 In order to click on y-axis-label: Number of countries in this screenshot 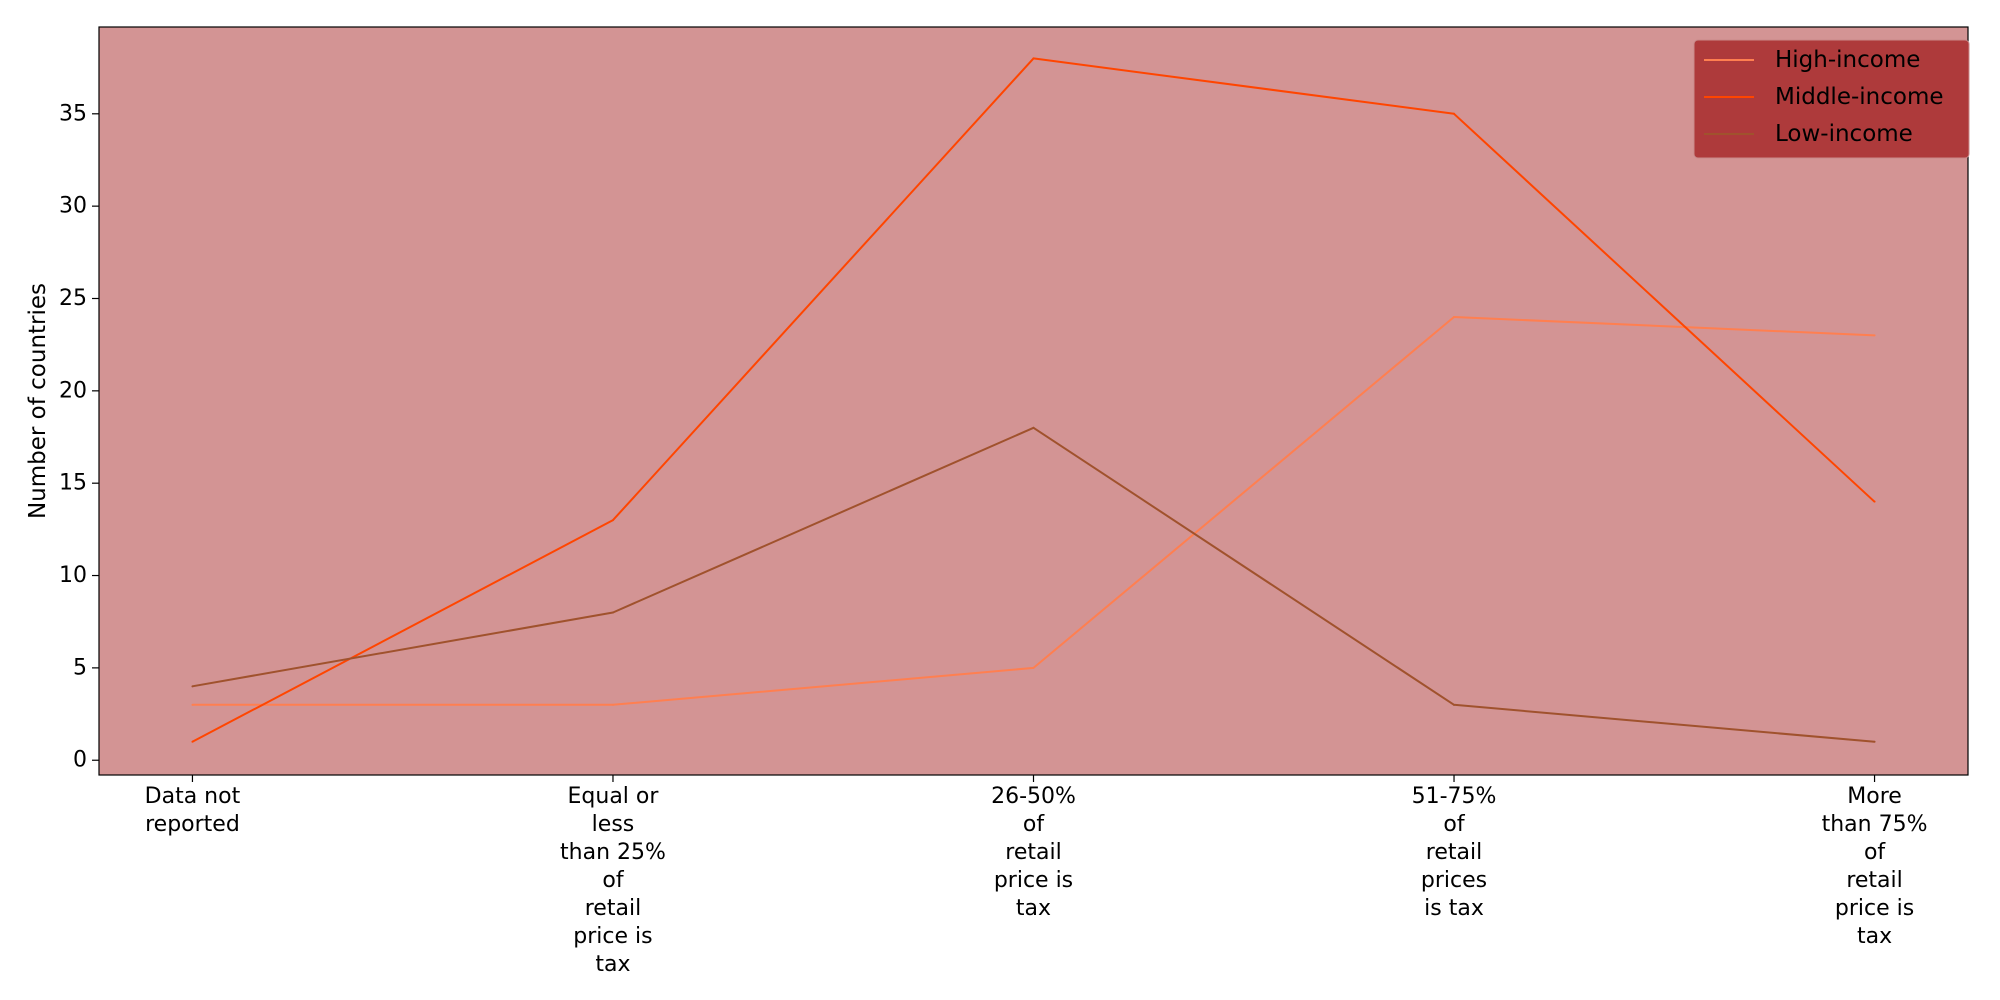, I will do `click(38, 401)`.